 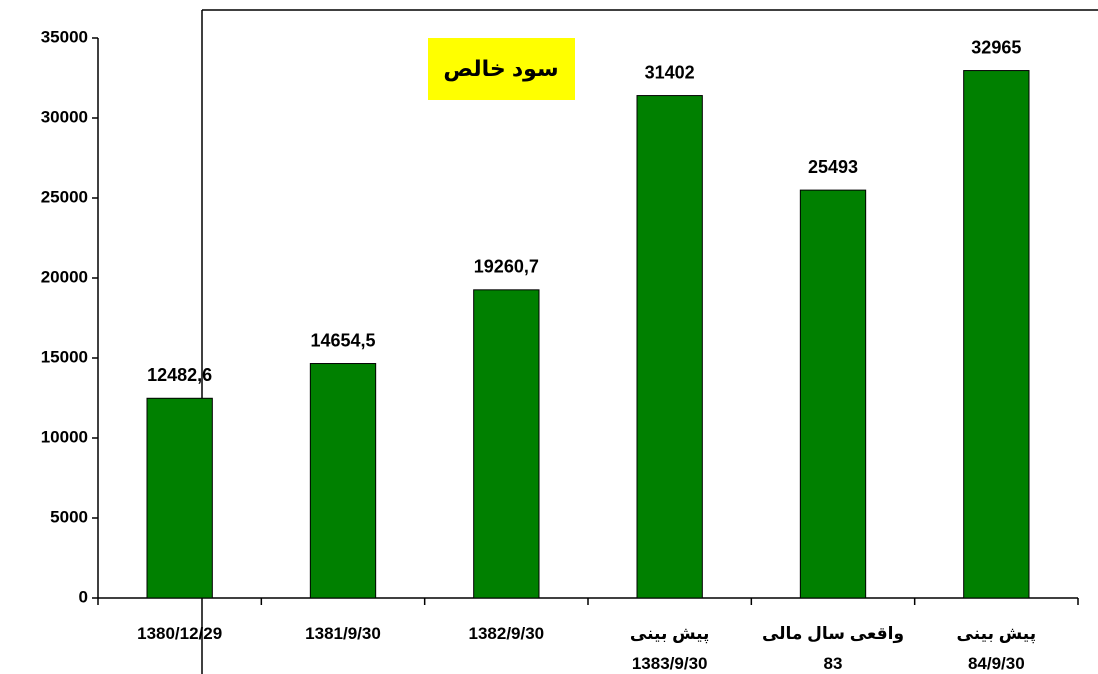 What do you see at coordinates (64, 436) in the screenshot?
I see `y-tick-label: 10000` at bounding box center [64, 436].